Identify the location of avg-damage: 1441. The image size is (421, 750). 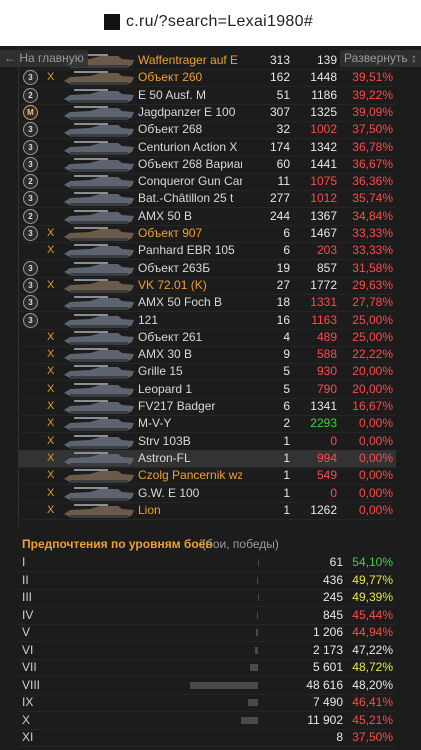
(323, 163).